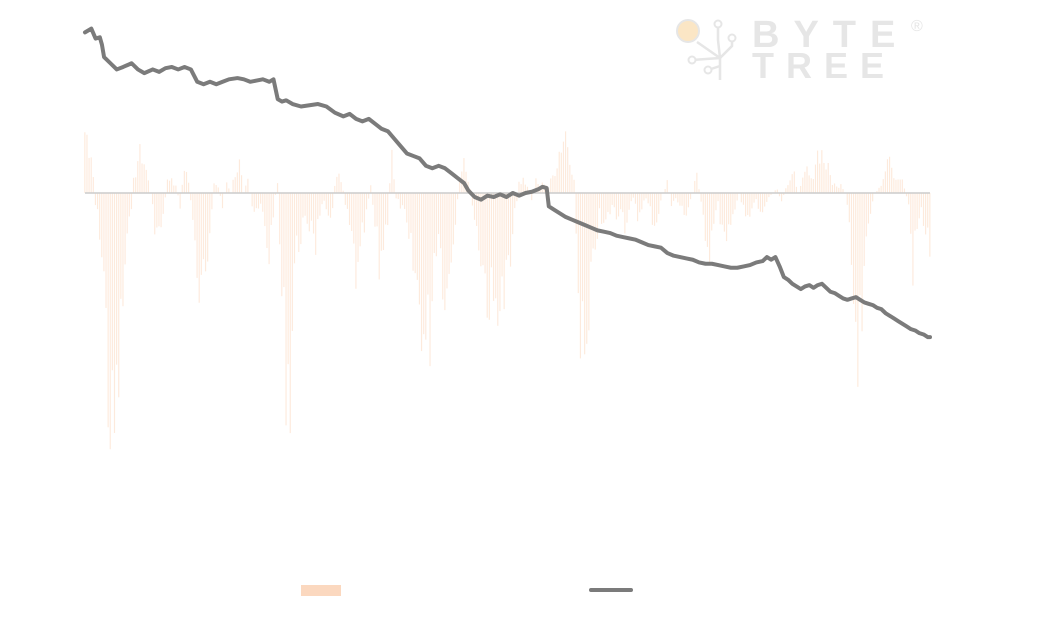  I want to click on watermark-registered-mark: ®, so click(917, 26).